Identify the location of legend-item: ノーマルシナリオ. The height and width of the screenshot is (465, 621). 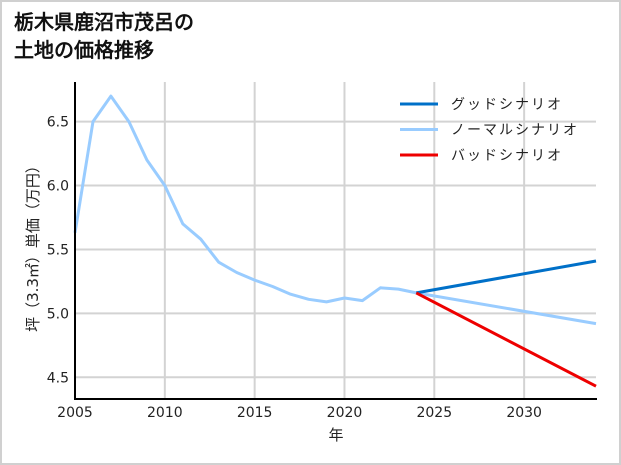
(489, 131).